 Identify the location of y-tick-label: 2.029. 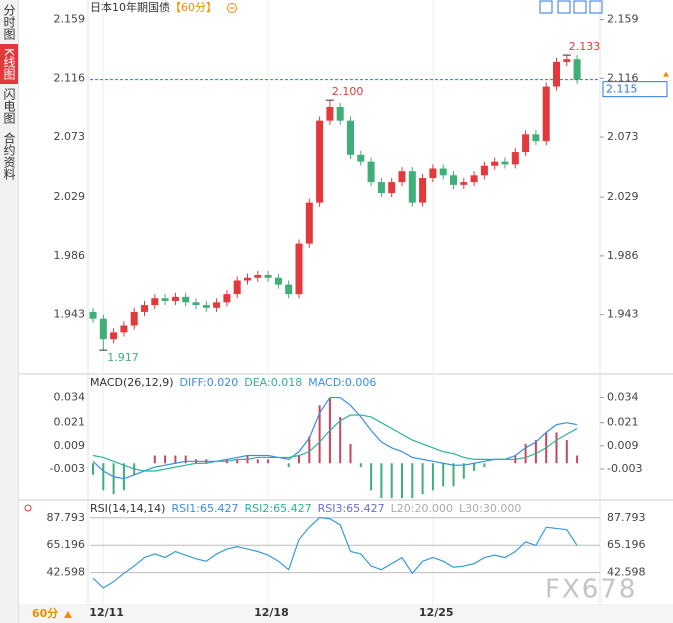
(70, 196).